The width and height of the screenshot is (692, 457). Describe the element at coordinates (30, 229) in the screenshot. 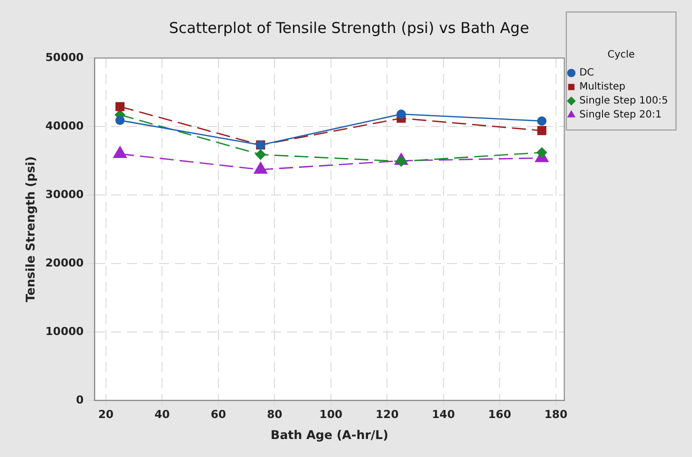

I see `y-axis-title: Tensile Strength (psi)` at that location.